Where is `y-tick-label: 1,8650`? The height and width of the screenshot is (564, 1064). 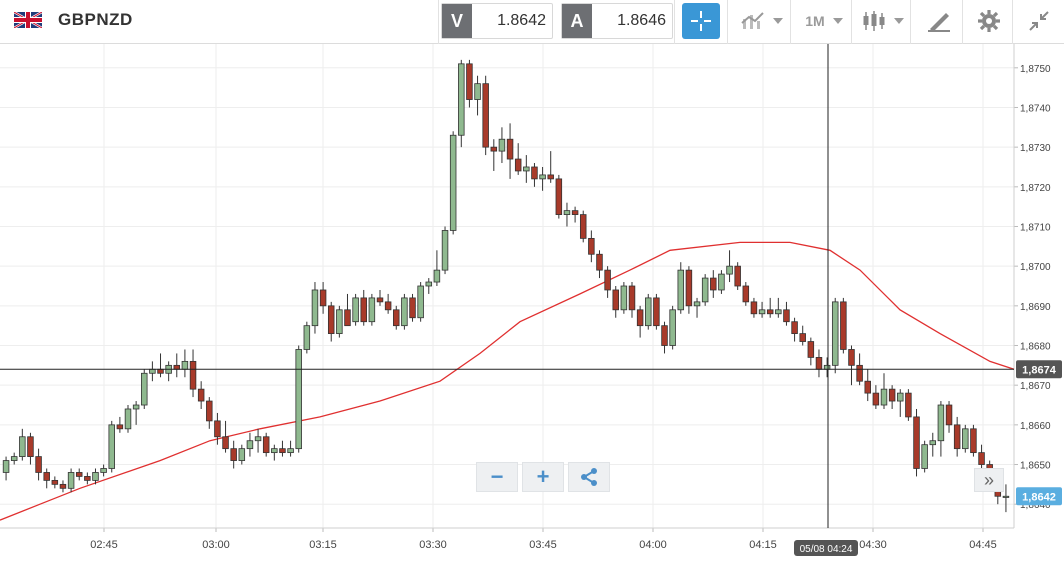 y-tick-label: 1,8650 is located at coordinates (1035, 466).